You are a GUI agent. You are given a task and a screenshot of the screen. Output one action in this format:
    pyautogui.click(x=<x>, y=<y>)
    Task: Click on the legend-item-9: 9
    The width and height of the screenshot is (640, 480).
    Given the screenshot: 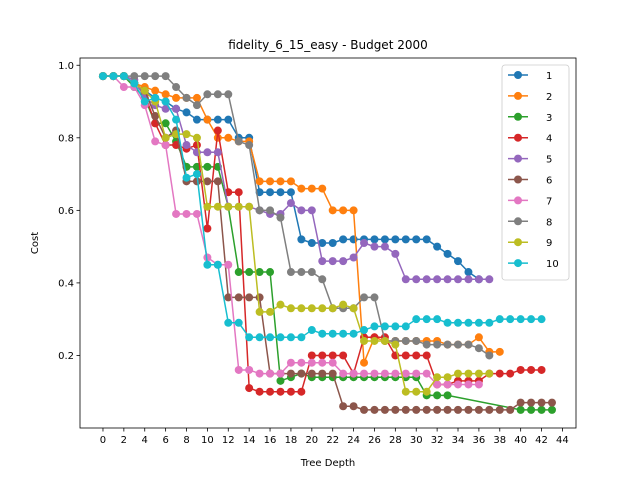 What is the action you would take?
    pyautogui.click(x=530, y=243)
    